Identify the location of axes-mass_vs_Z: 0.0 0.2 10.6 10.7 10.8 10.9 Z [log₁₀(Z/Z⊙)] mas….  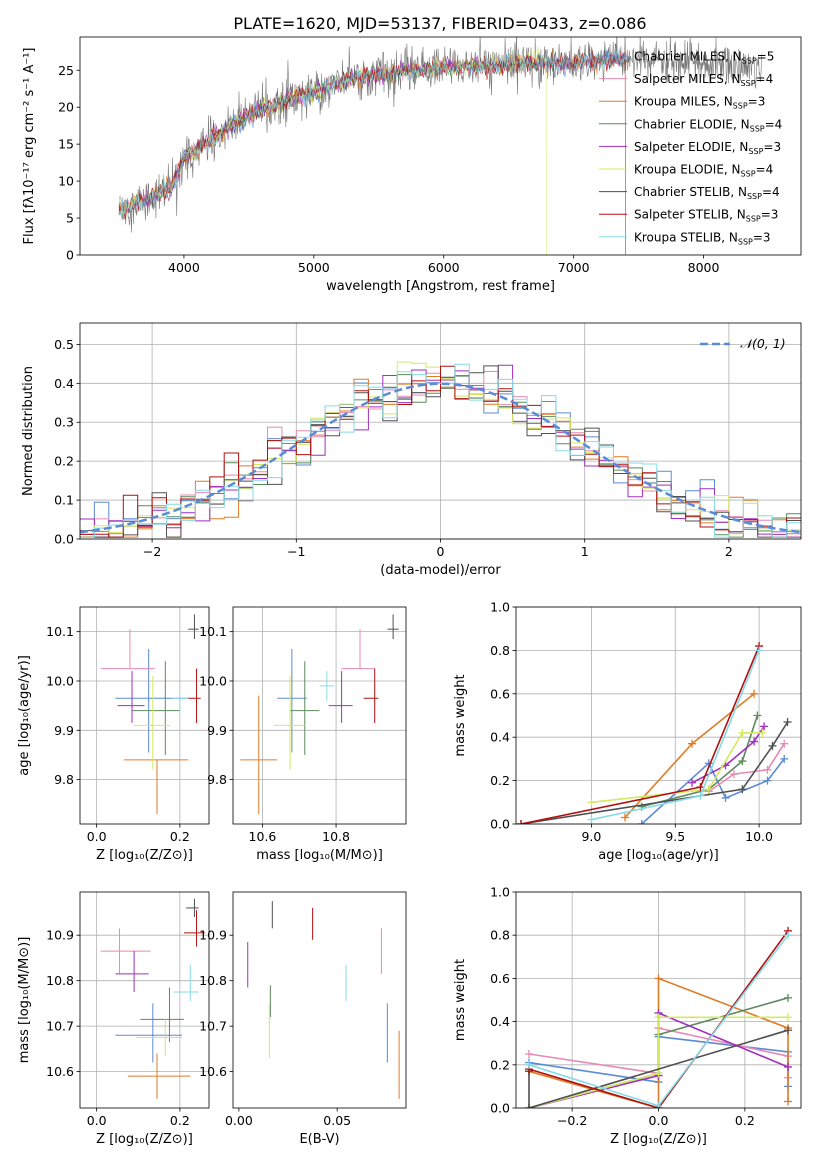
(113, 1019).